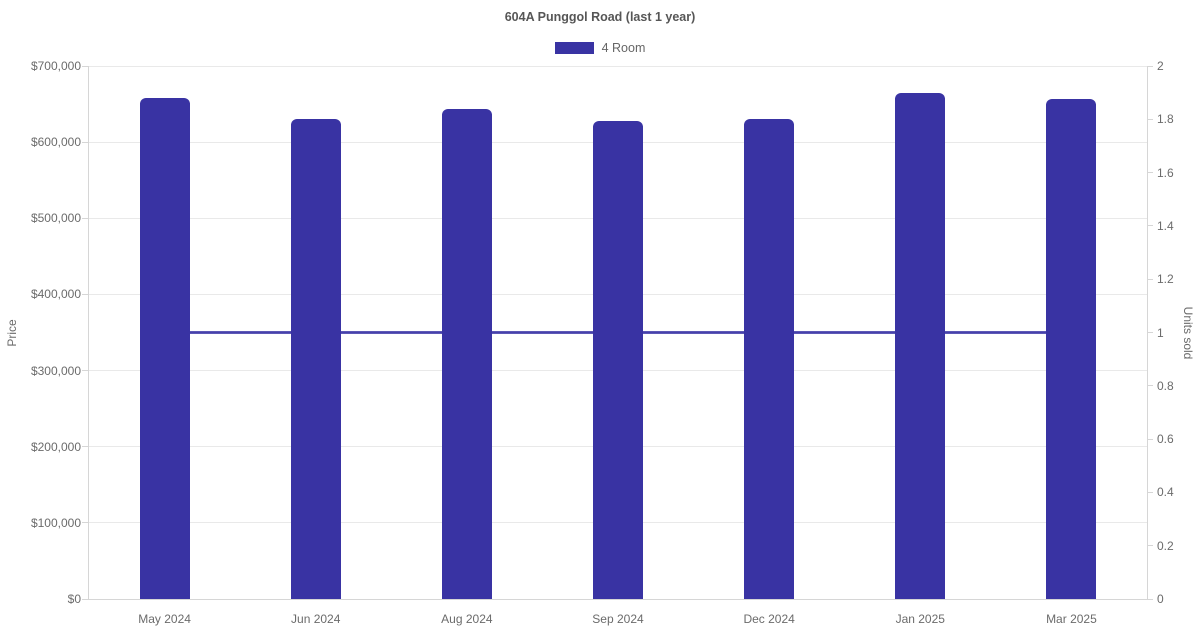 The height and width of the screenshot is (630, 1200). I want to click on x-tick-label: May 2024, so click(164, 619).